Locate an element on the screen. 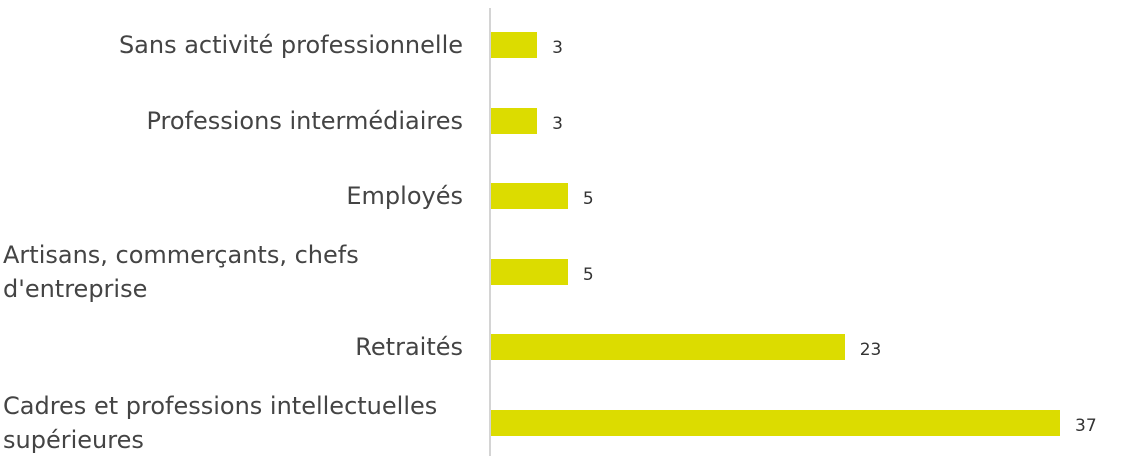 Image resolution: width=1128 pixels, height=457 pixels. category-label: Employés is located at coordinates (233, 196).